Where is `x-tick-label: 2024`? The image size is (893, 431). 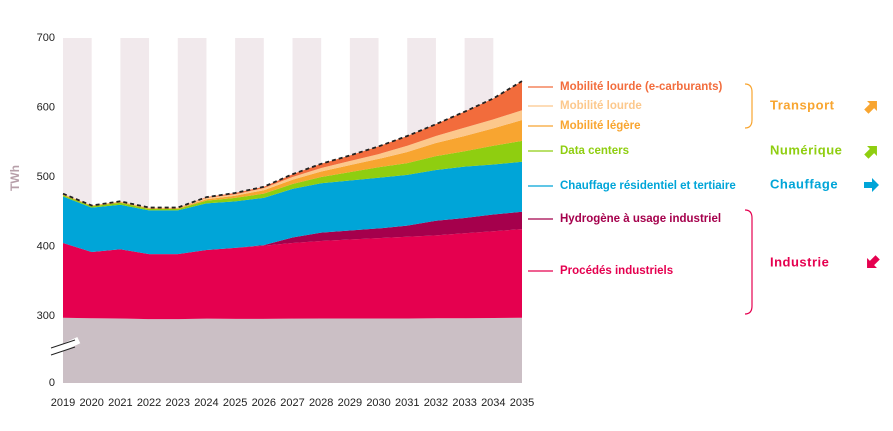
x-tick-label: 2024 is located at coordinates (206, 403).